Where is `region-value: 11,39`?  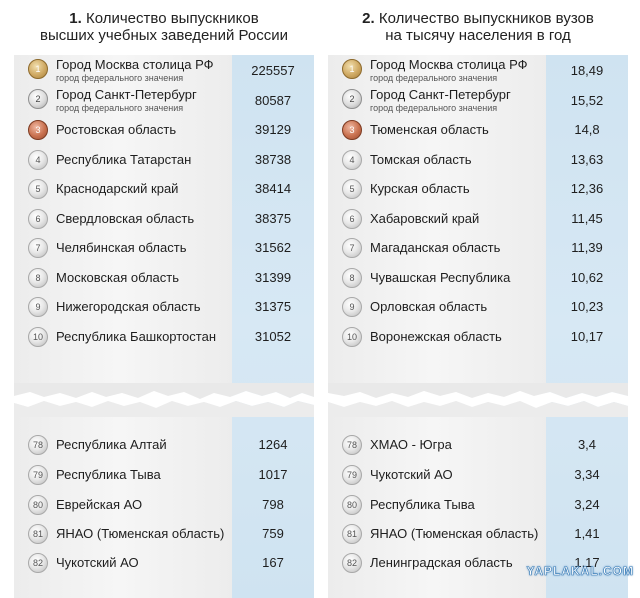 region-value: 11,39 is located at coordinates (587, 247).